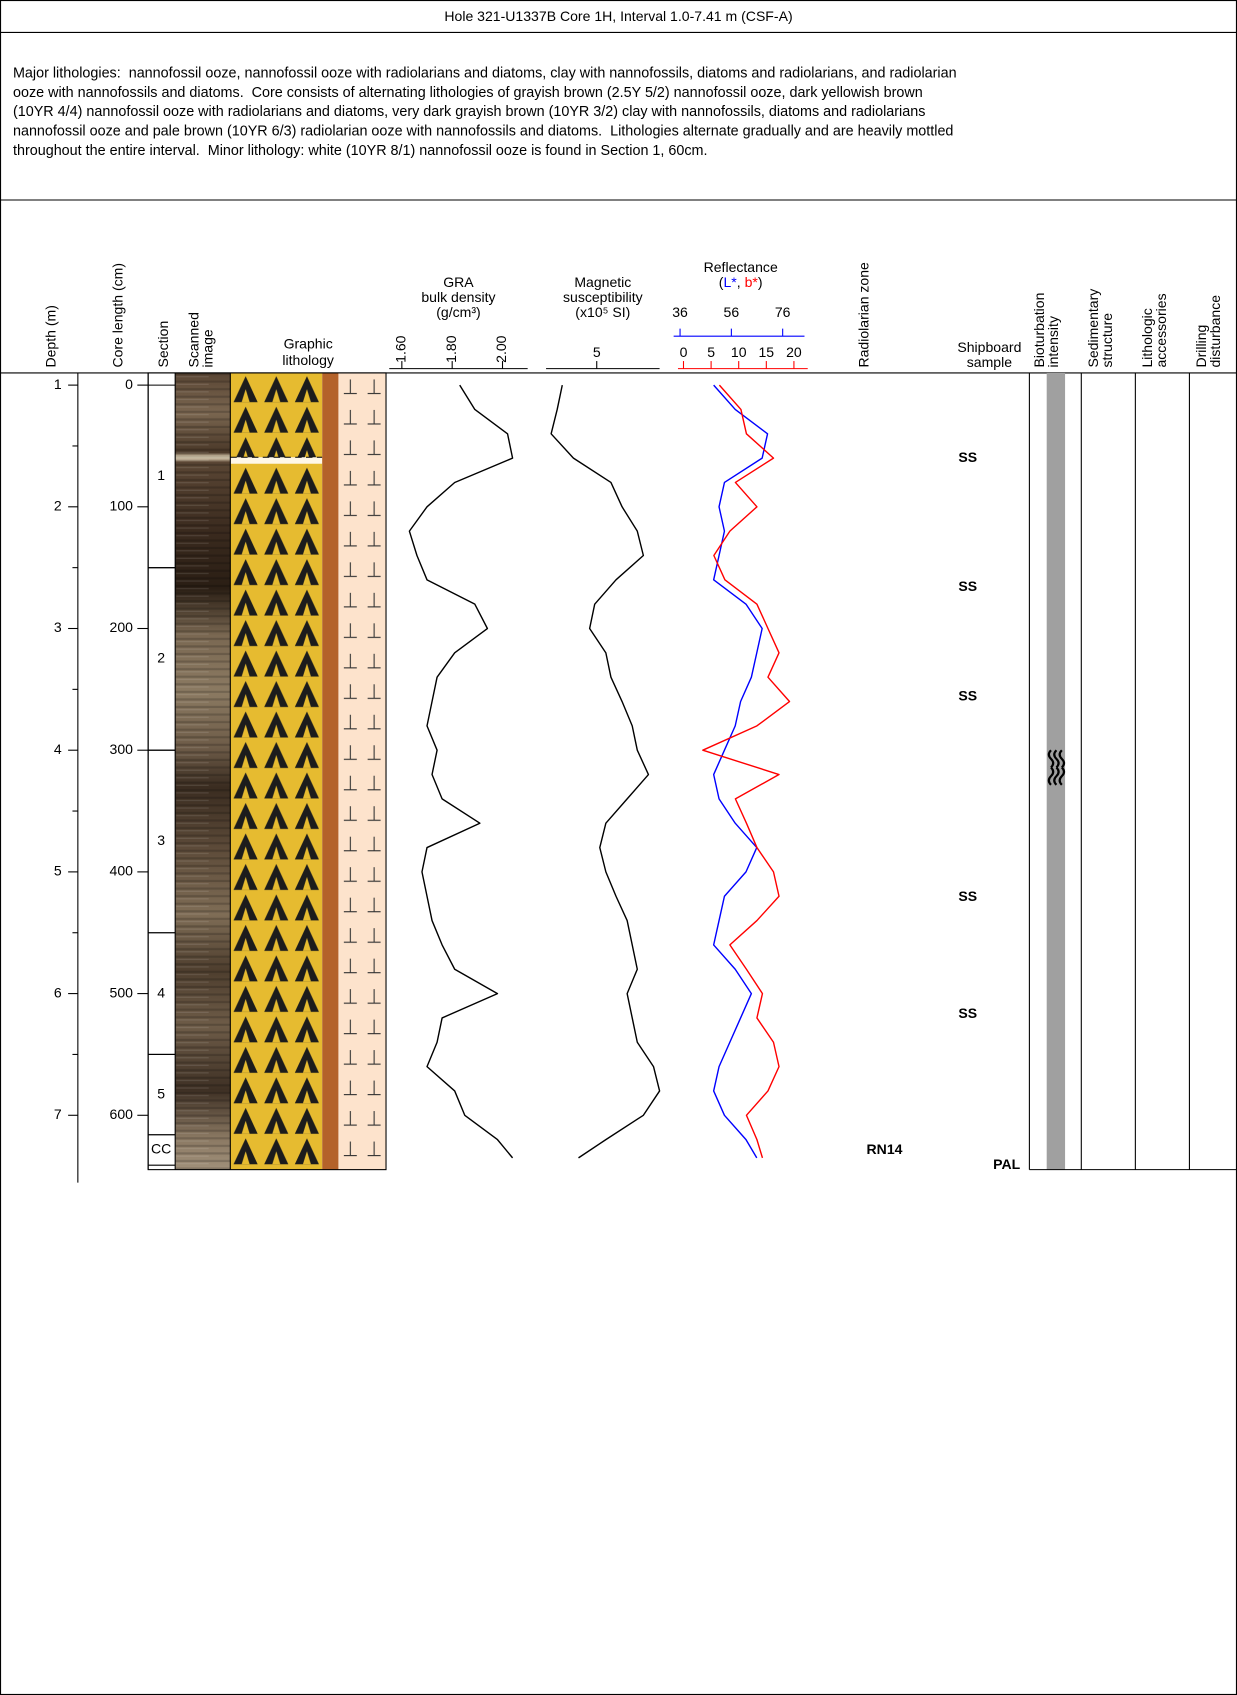 This screenshot has height=1695, width=1237. I want to click on paleontology-sample: PAL, so click(1006, 1164).